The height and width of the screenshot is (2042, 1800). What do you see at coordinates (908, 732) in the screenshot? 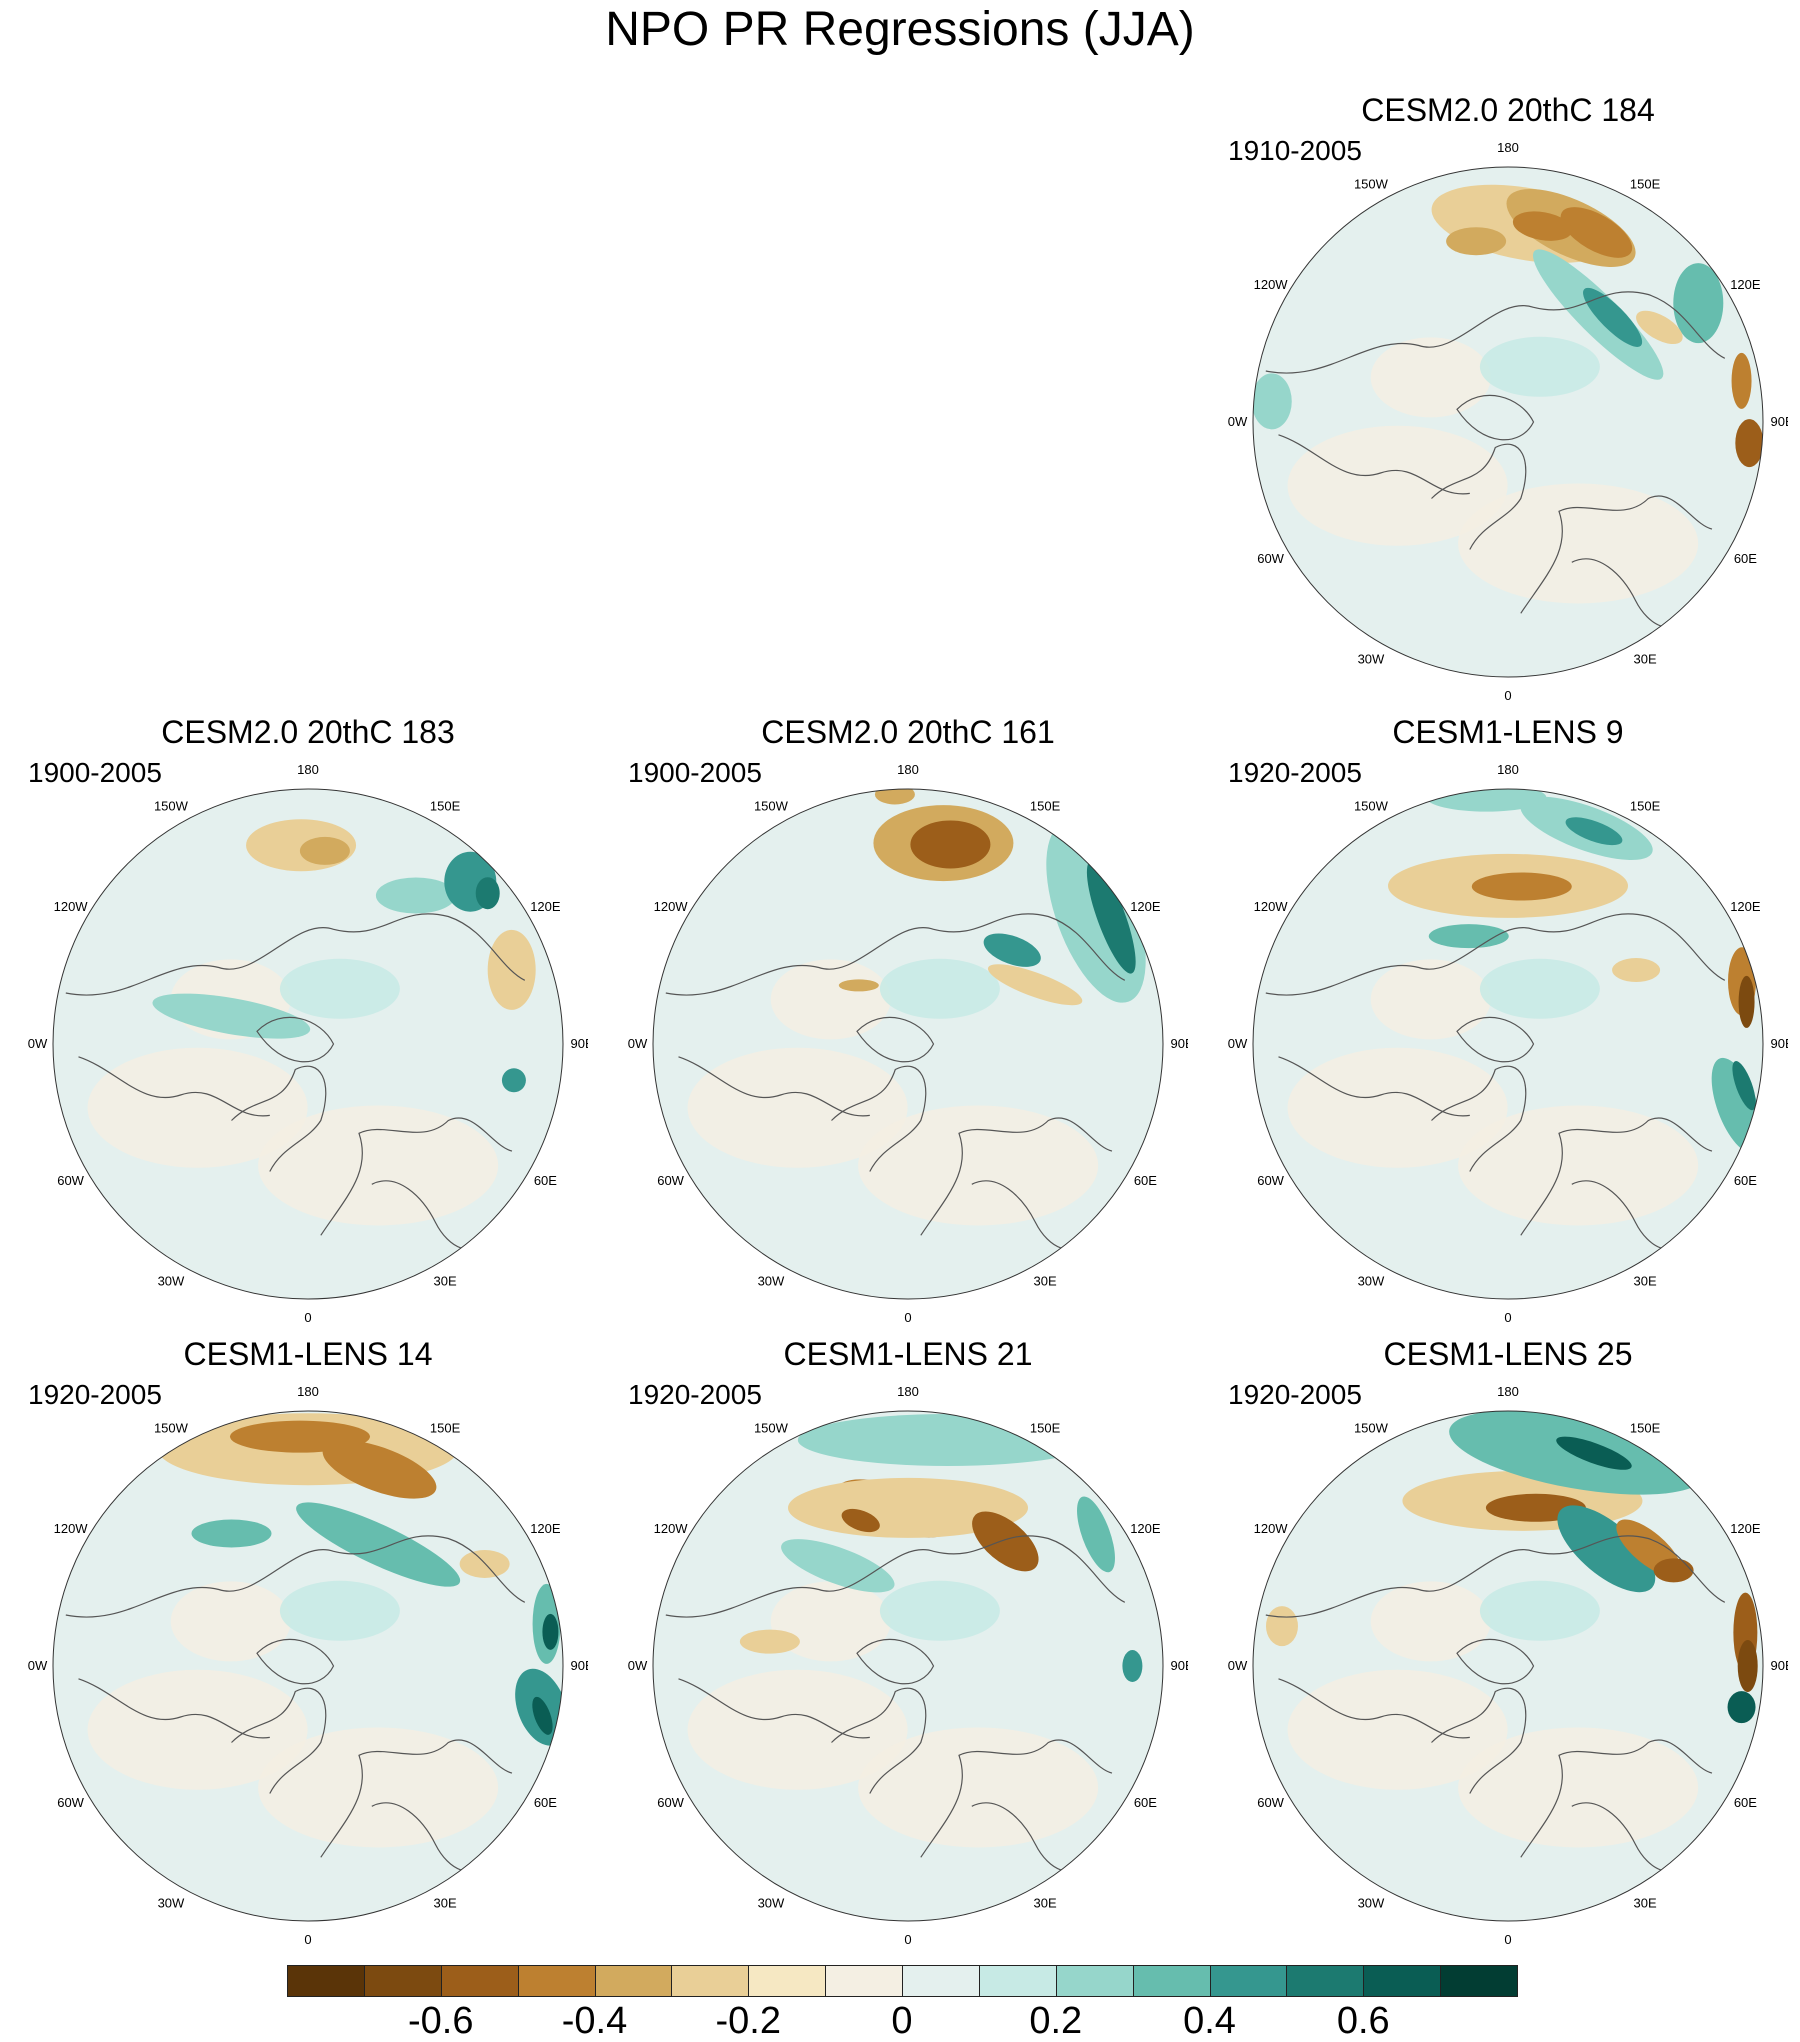
I see `panel-title: CESM2.0 20thC 161` at bounding box center [908, 732].